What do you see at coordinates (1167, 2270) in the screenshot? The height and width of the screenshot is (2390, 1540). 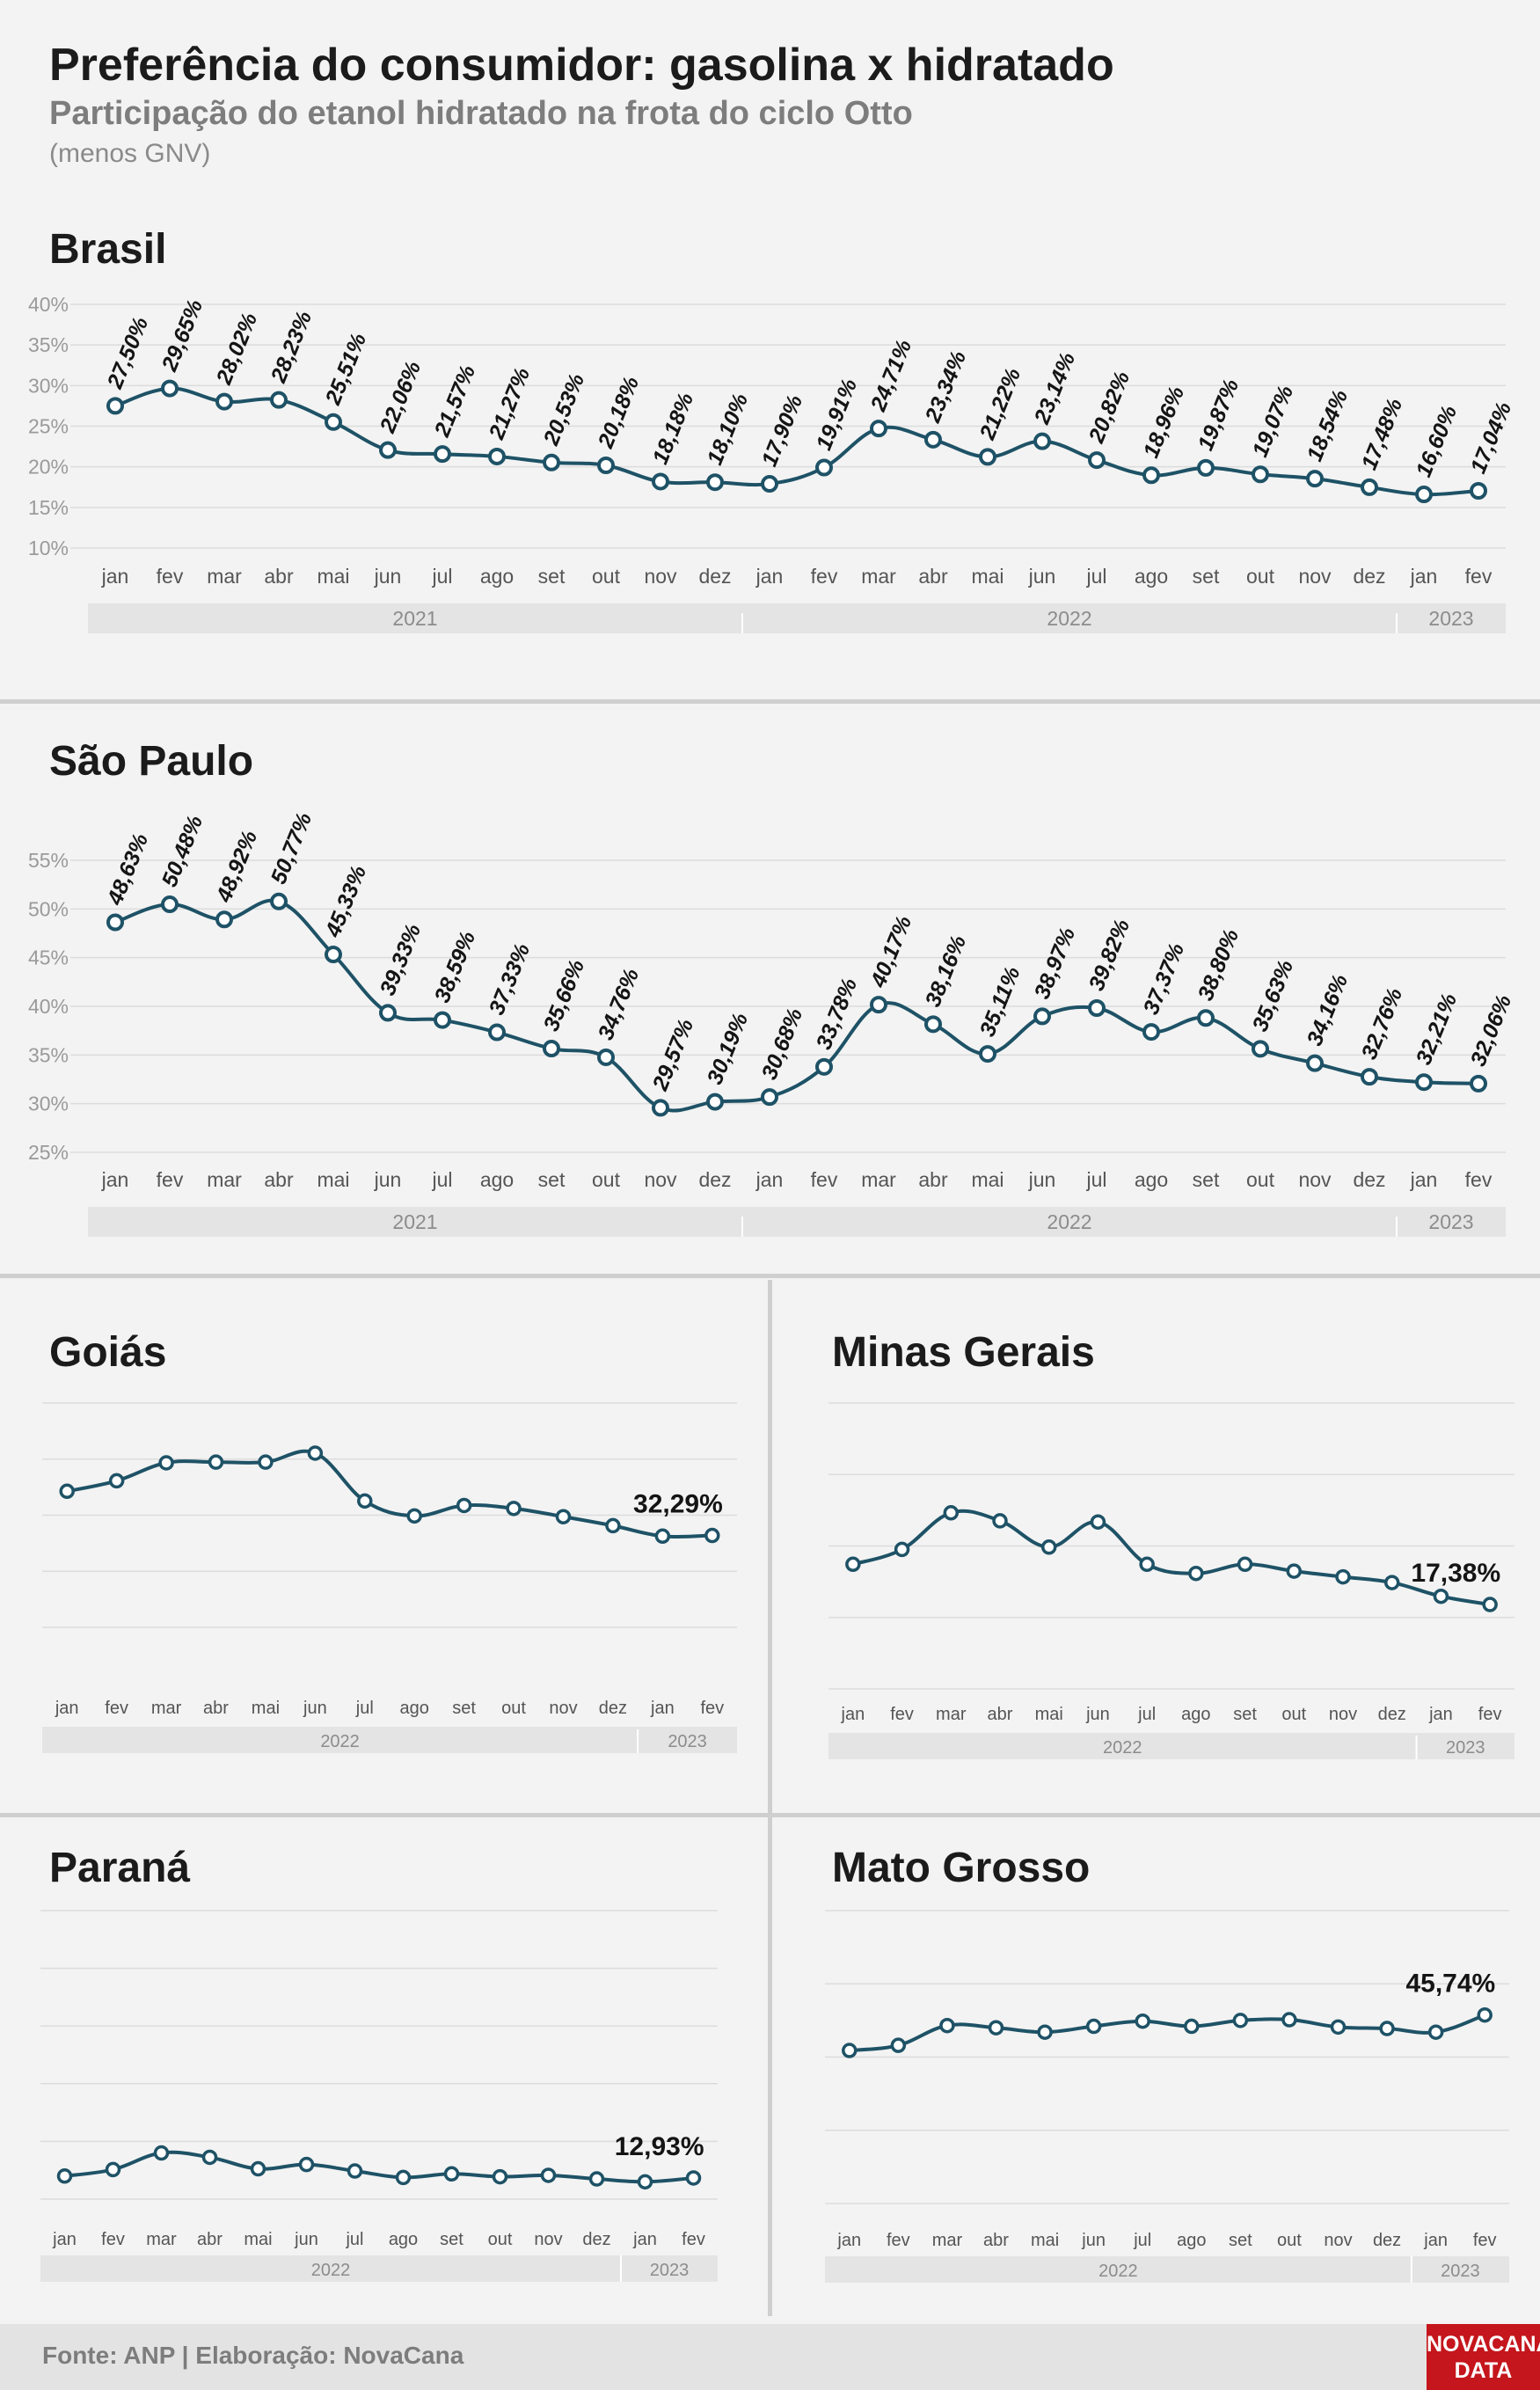 I see `year-band` at bounding box center [1167, 2270].